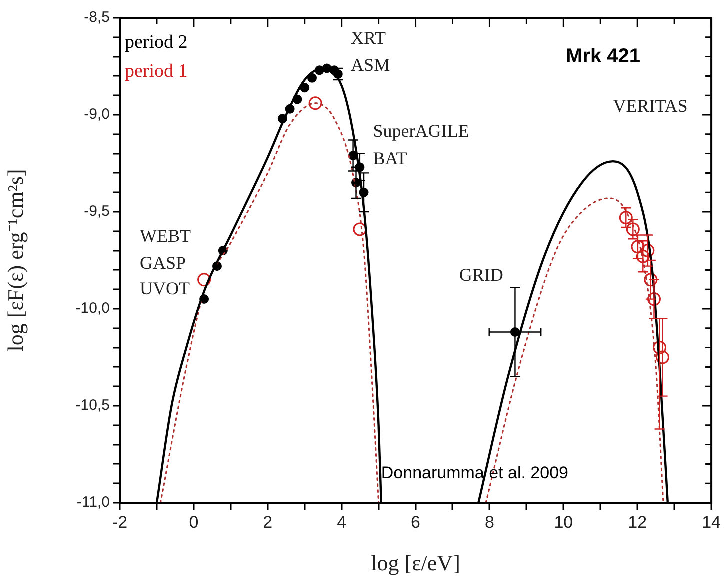 Image resolution: width=724 pixels, height=582 pixels. I want to click on annotation: GRID, so click(481, 274).